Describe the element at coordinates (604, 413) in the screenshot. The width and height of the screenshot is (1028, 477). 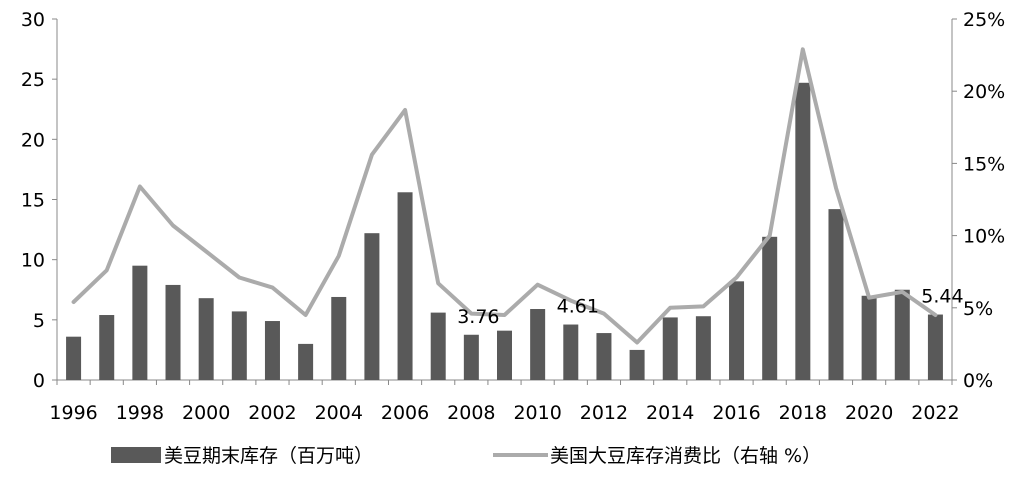
I see `x-tick-label: 2012` at that location.